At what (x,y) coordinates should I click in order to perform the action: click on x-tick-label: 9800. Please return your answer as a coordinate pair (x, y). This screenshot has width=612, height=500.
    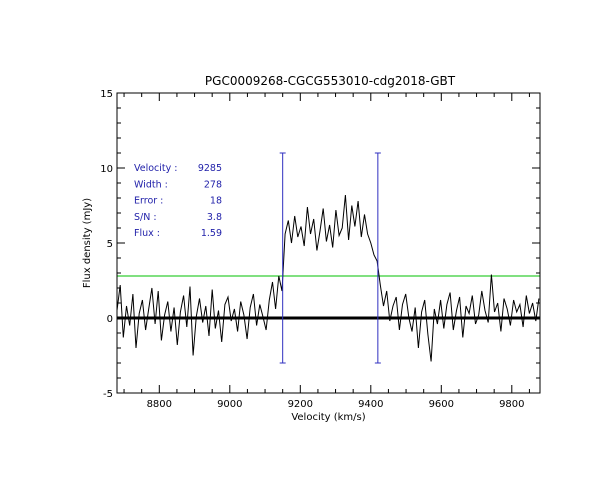
    Looking at the image, I should click on (511, 404).